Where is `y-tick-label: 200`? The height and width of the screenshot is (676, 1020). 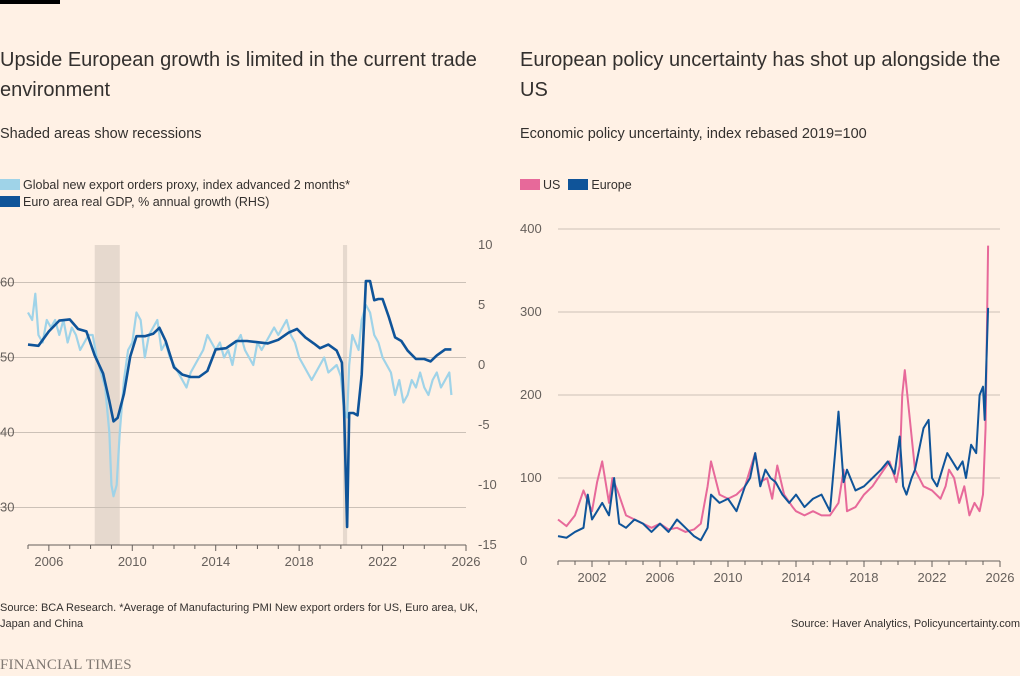 y-tick-label: 200 is located at coordinates (531, 394).